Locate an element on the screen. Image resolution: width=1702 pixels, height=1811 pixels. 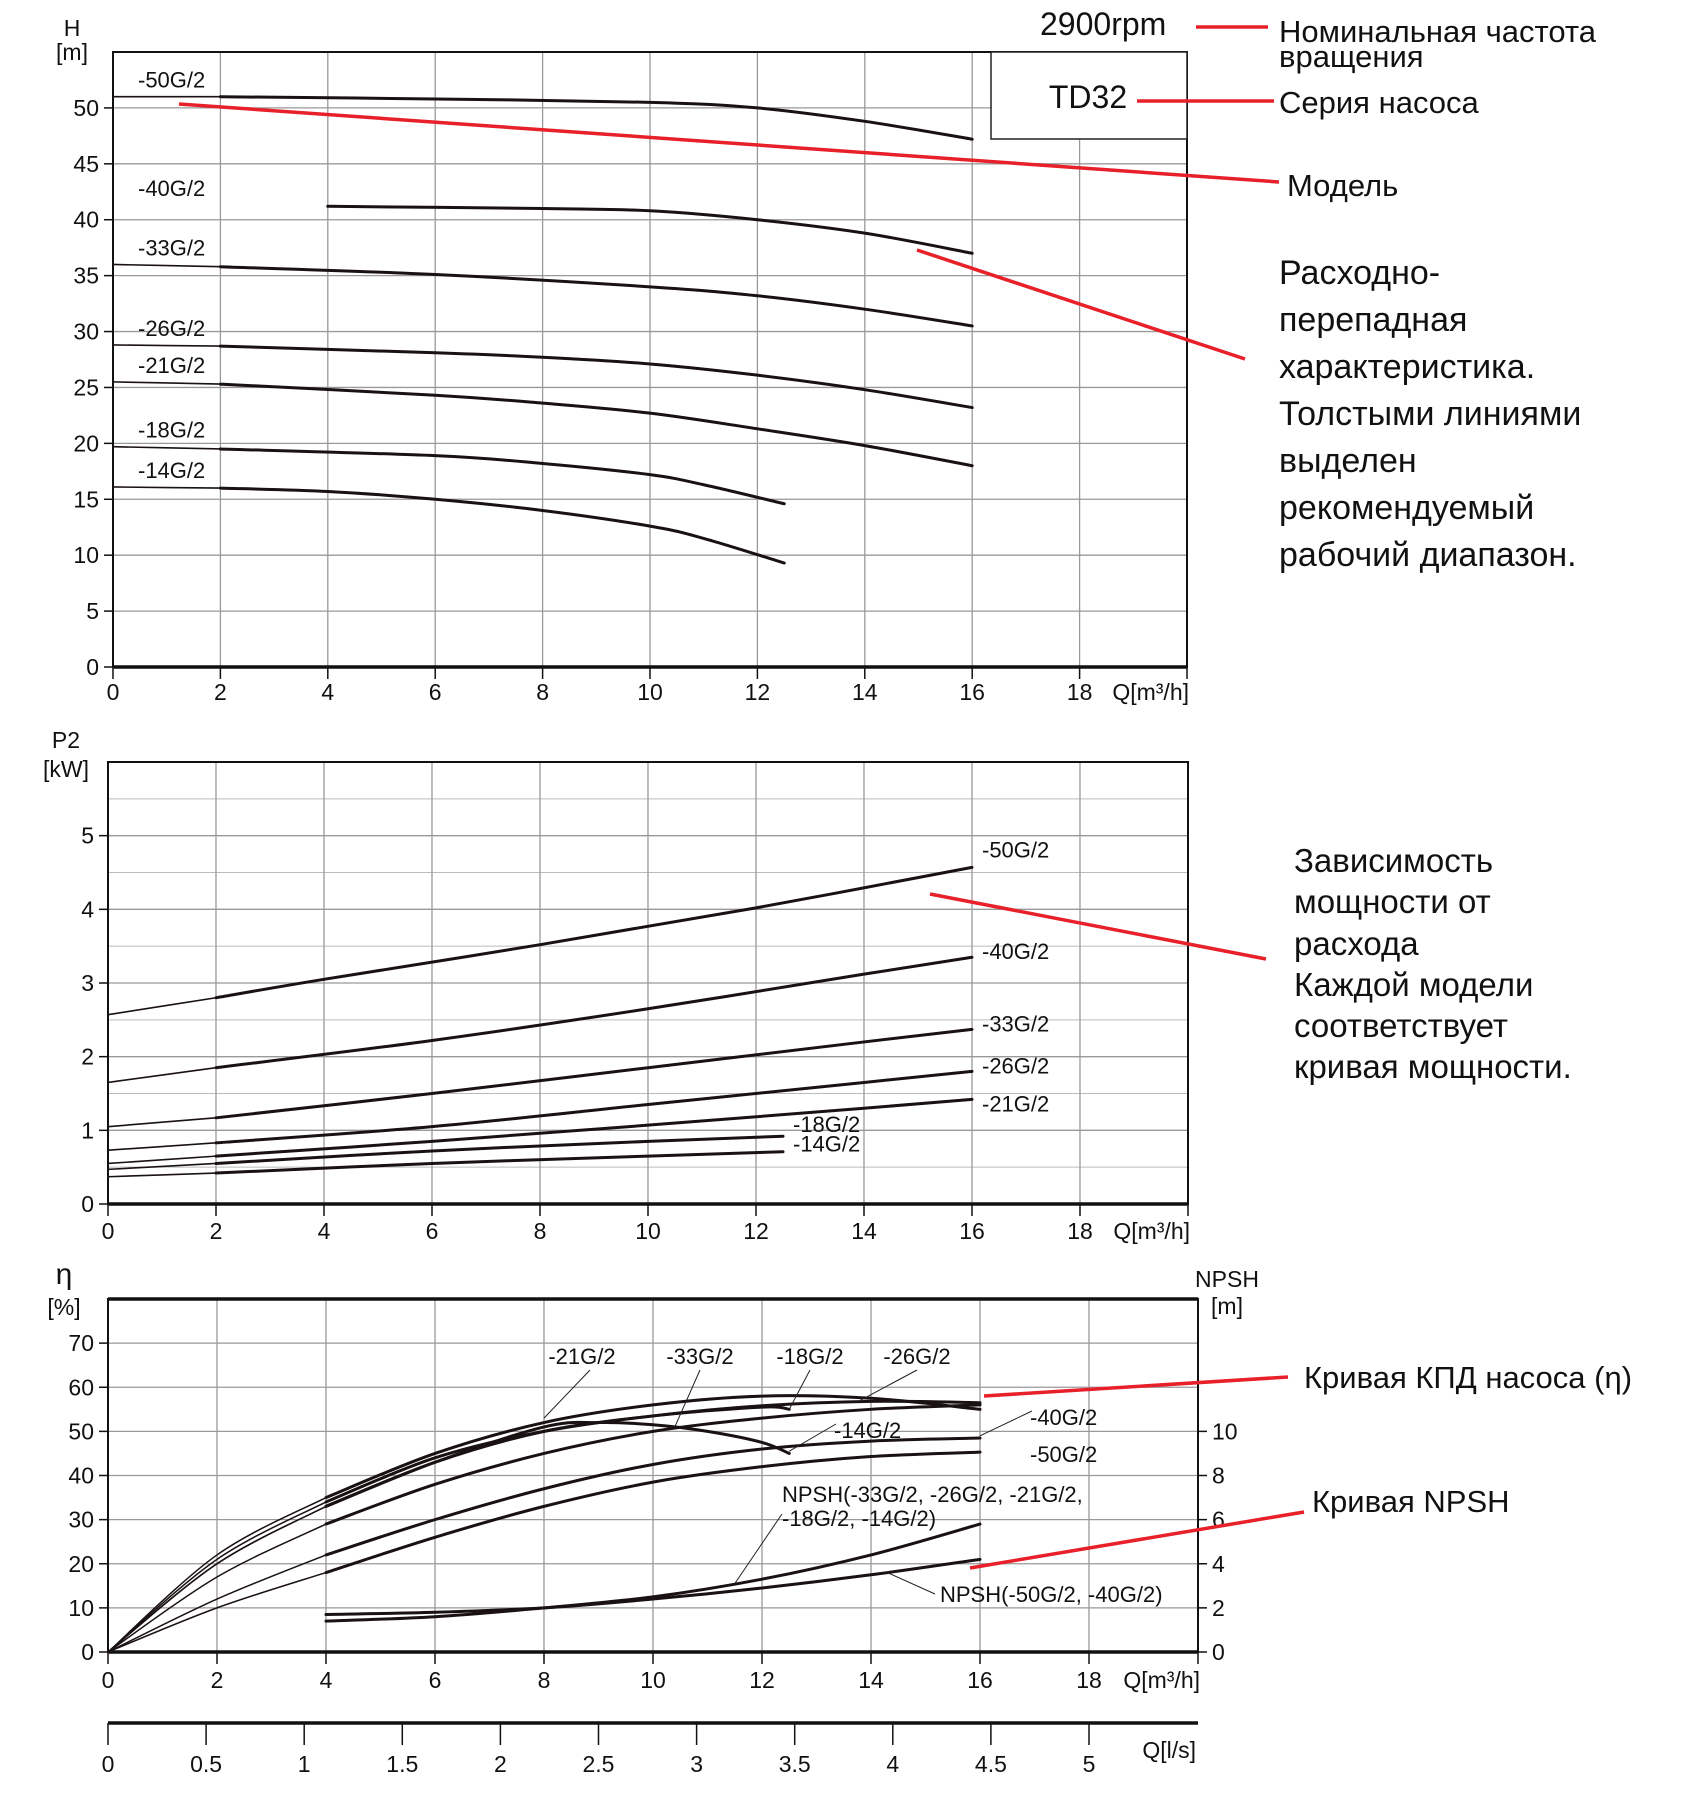
rpm-note-line: Номинальная частота is located at coordinates (1438, 31).